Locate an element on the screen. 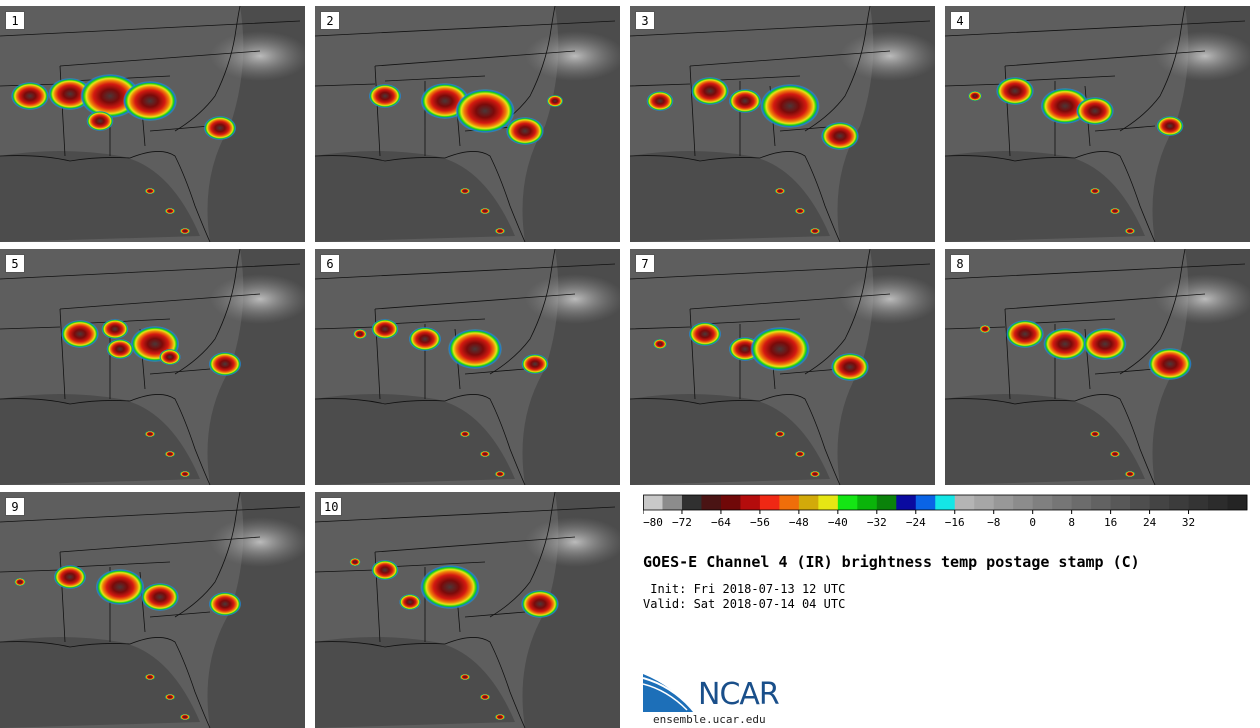 This screenshot has height=728, width=1260. colorbar-tick-label: 8 is located at coordinates (1071, 522).